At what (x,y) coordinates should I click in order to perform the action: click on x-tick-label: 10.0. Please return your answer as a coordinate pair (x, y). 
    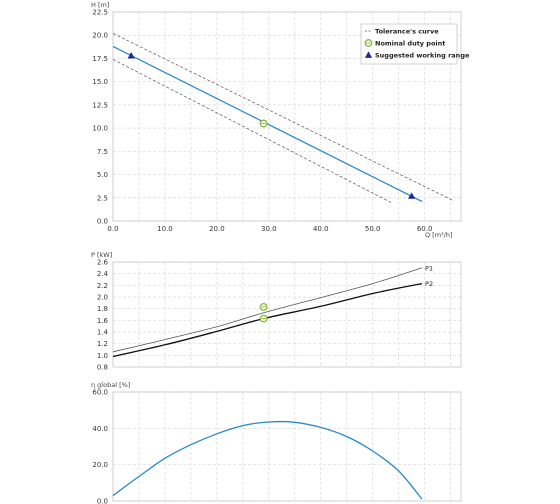
    Looking at the image, I should click on (165, 229).